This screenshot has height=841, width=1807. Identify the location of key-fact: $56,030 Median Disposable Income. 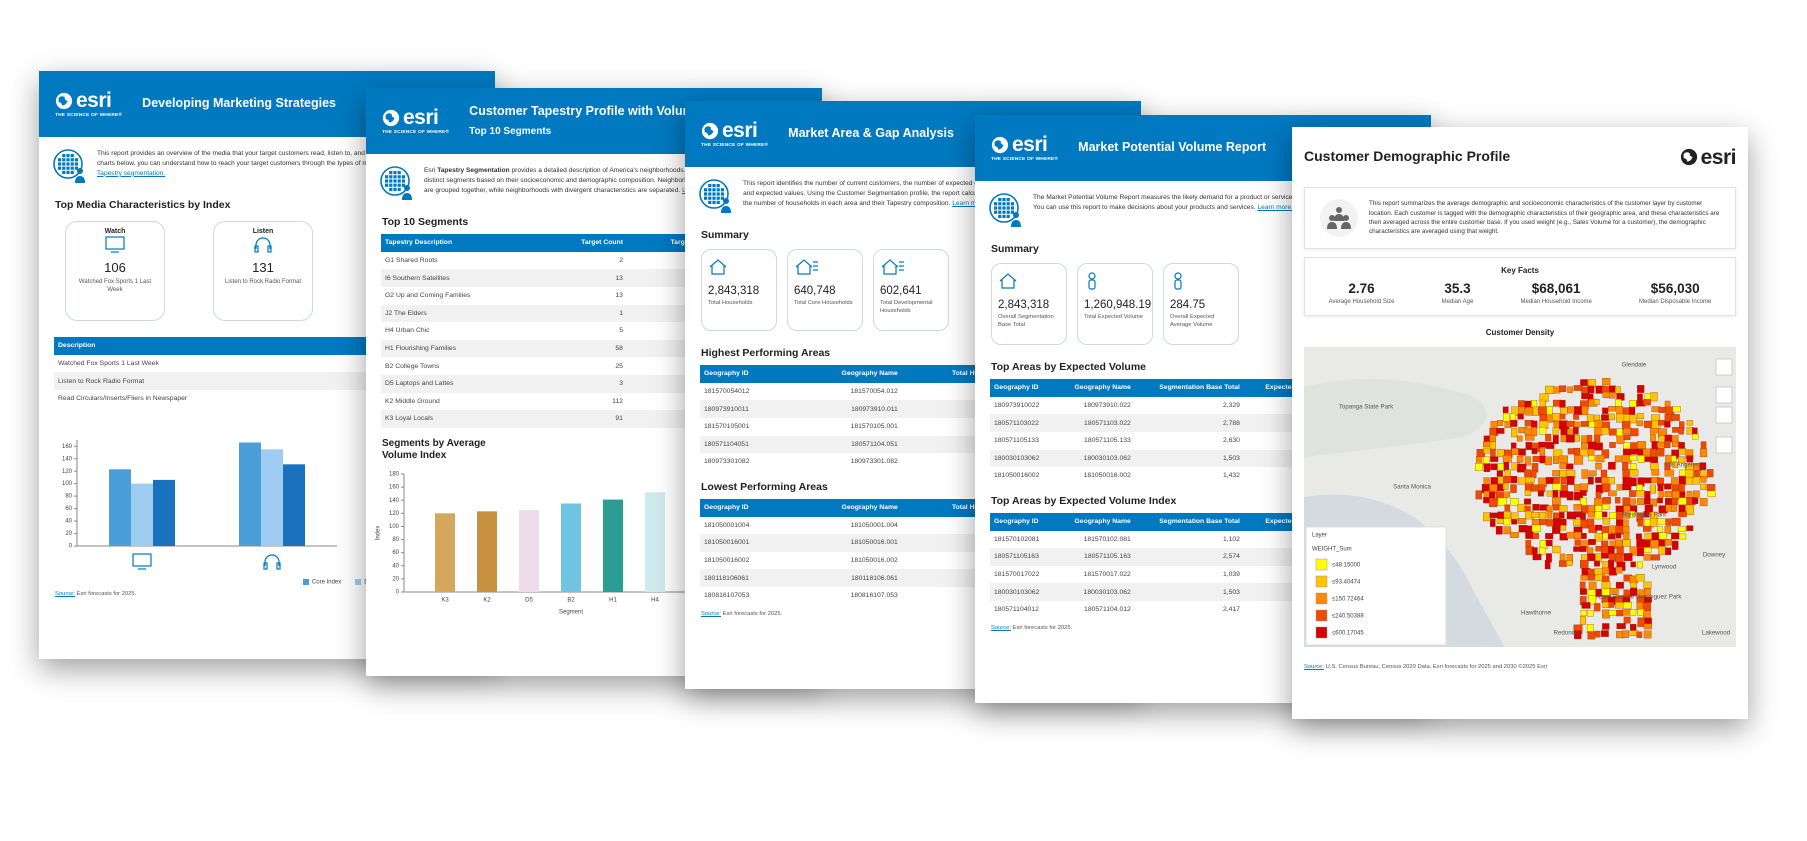
(1675, 293).